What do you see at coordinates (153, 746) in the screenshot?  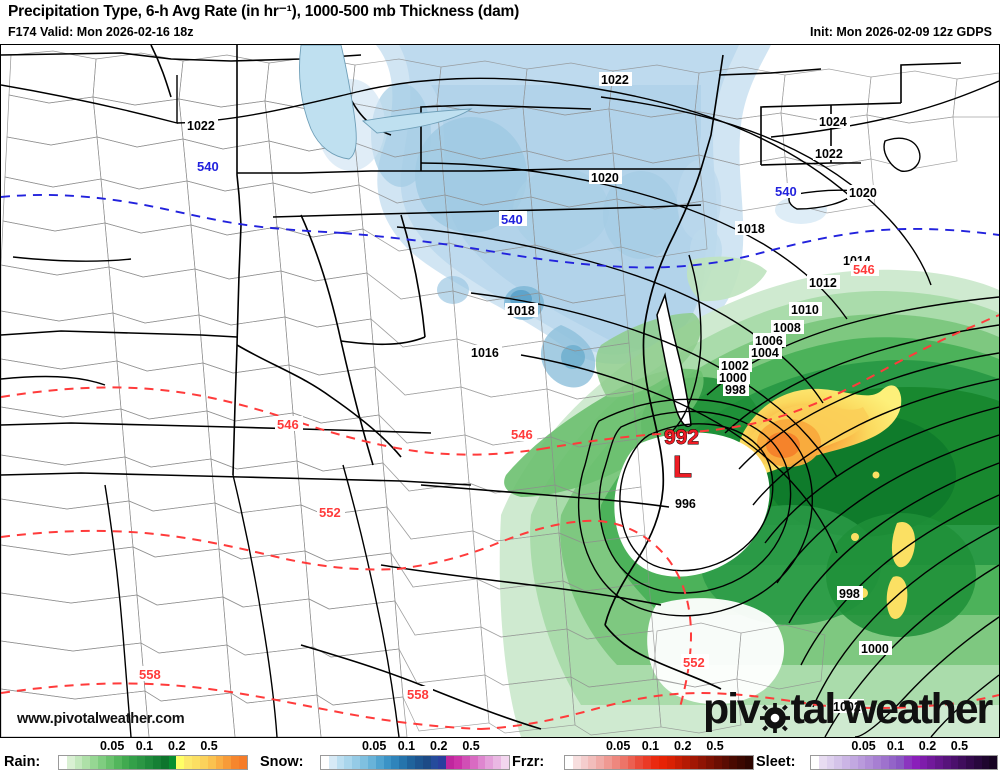 I see `colorbar-ticks-rain: 0.05 0.1 0.2 0.5` at bounding box center [153, 746].